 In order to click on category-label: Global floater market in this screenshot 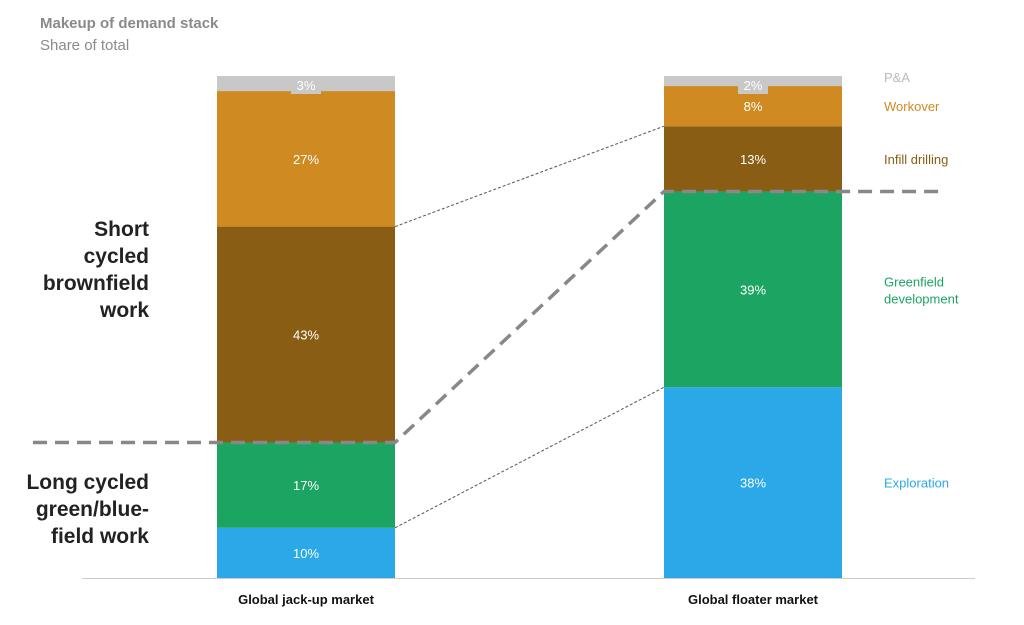, I will do `click(753, 599)`.